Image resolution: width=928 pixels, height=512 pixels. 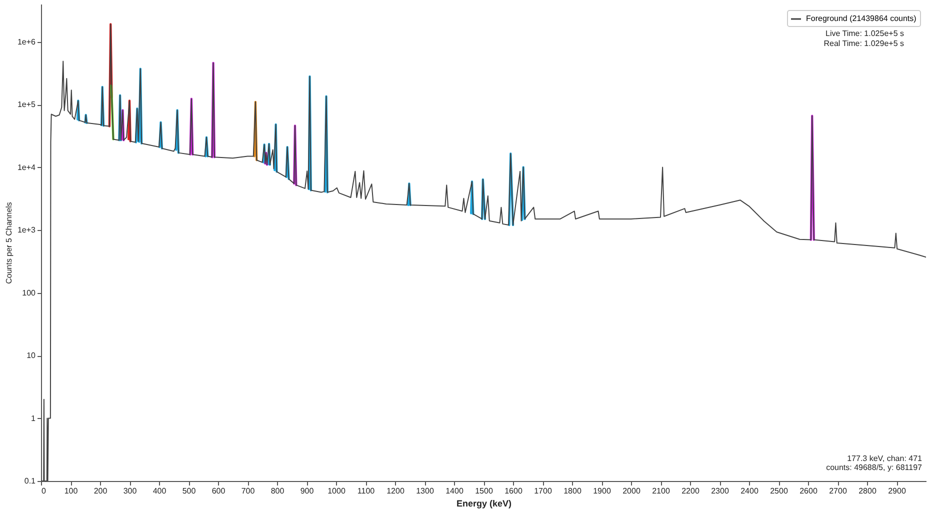 What do you see at coordinates (455, 491) in the screenshot?
I see `x-tick-label: 1400` at bounding box center [455, 491].